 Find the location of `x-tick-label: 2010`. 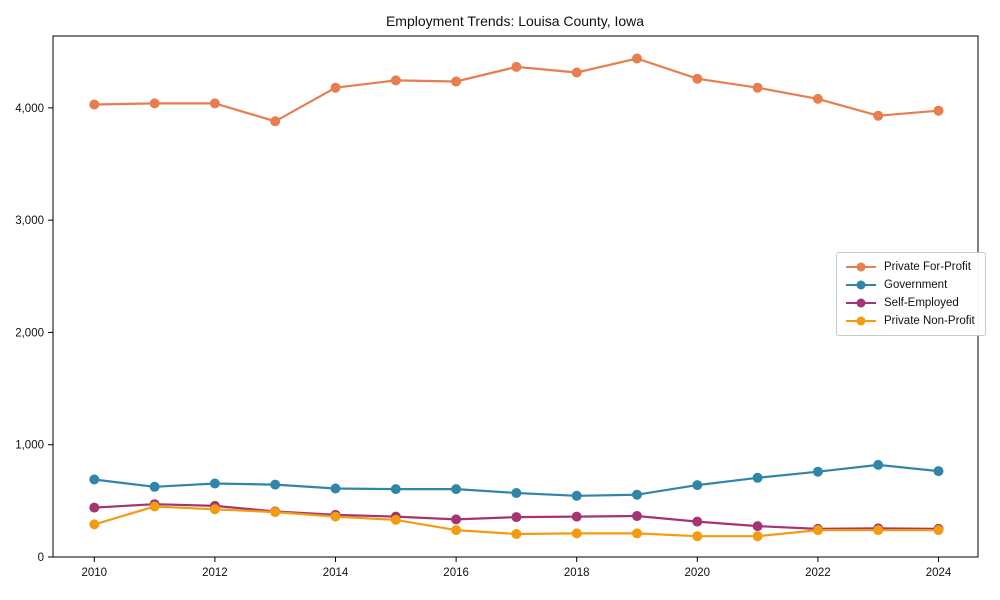

x-tick-label: 2010 is located at coordinates (95, 573).